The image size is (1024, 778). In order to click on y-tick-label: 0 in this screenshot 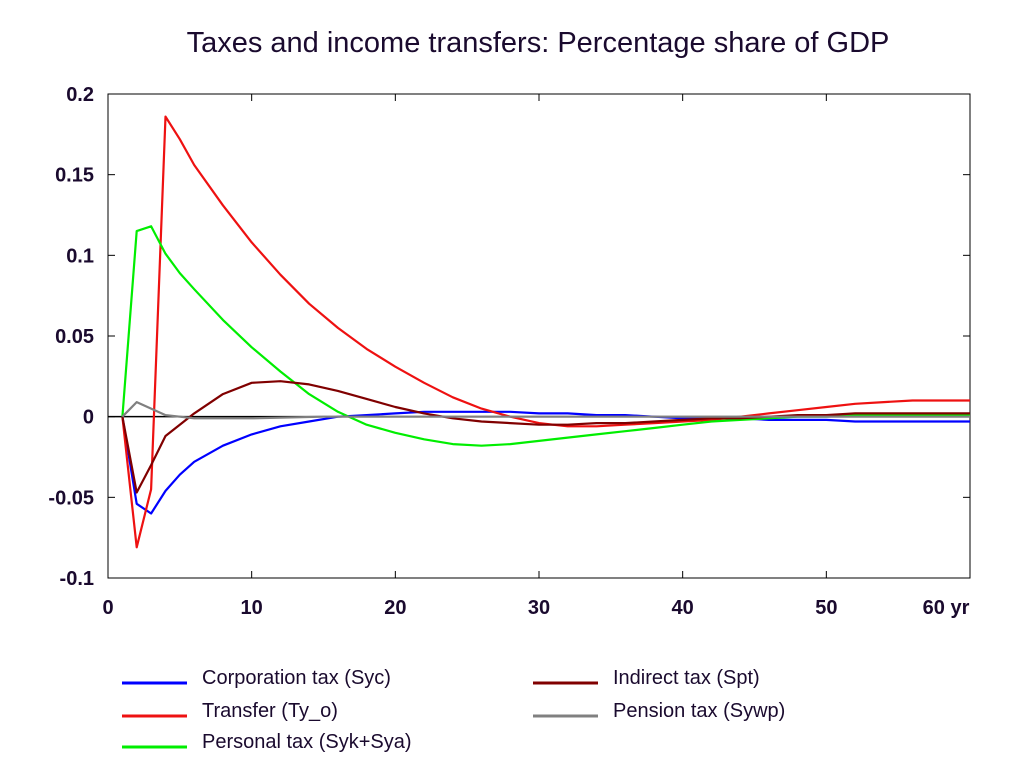, I will do `click(88, 418)`.